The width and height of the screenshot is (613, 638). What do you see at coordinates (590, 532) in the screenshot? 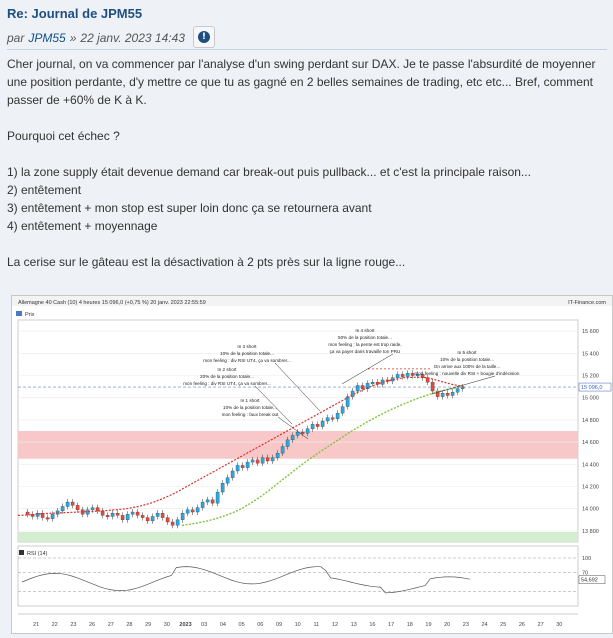
I see `y-tick-label: 13 800` at bounding box center [590, 532].